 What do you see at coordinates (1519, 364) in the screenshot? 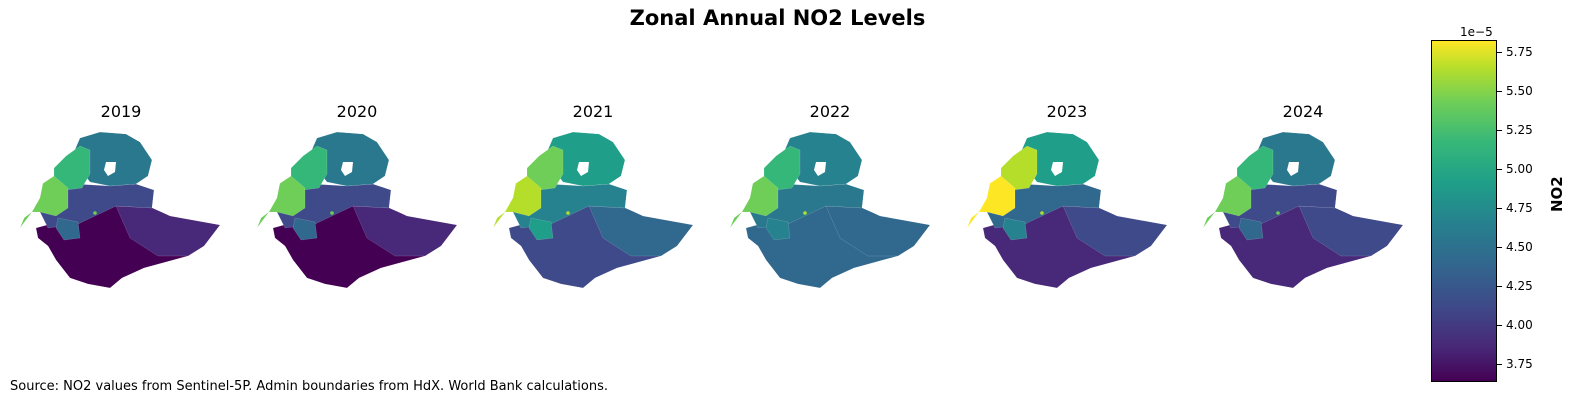
I see `colorbar-tick-label: 3.75` at bounding box center [1519, 364].